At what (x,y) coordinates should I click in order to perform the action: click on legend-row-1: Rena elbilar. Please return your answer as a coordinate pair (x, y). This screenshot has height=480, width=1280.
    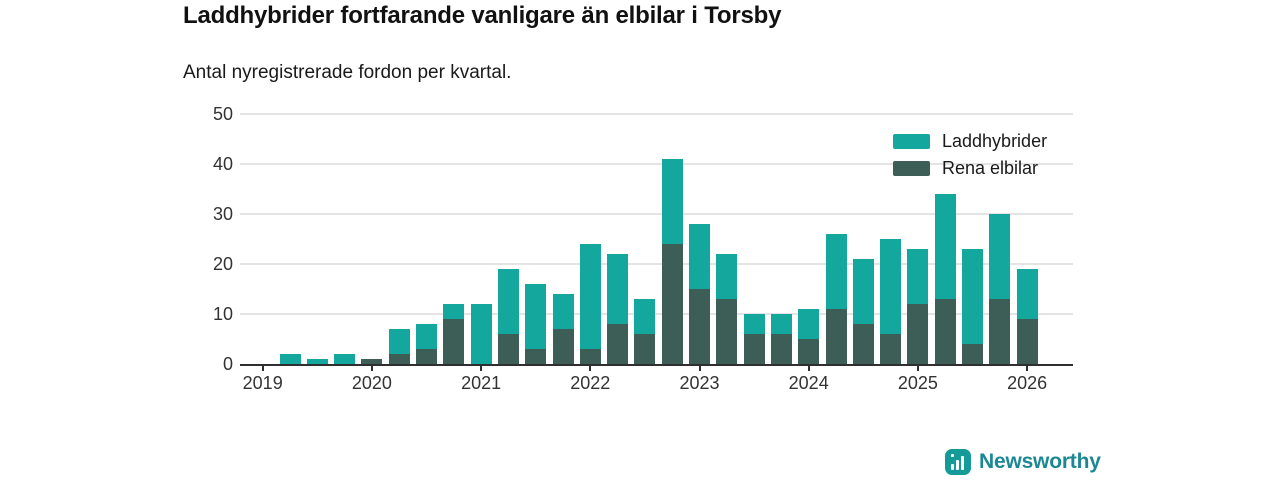
    Looking at the image, I should click on (970, 168).